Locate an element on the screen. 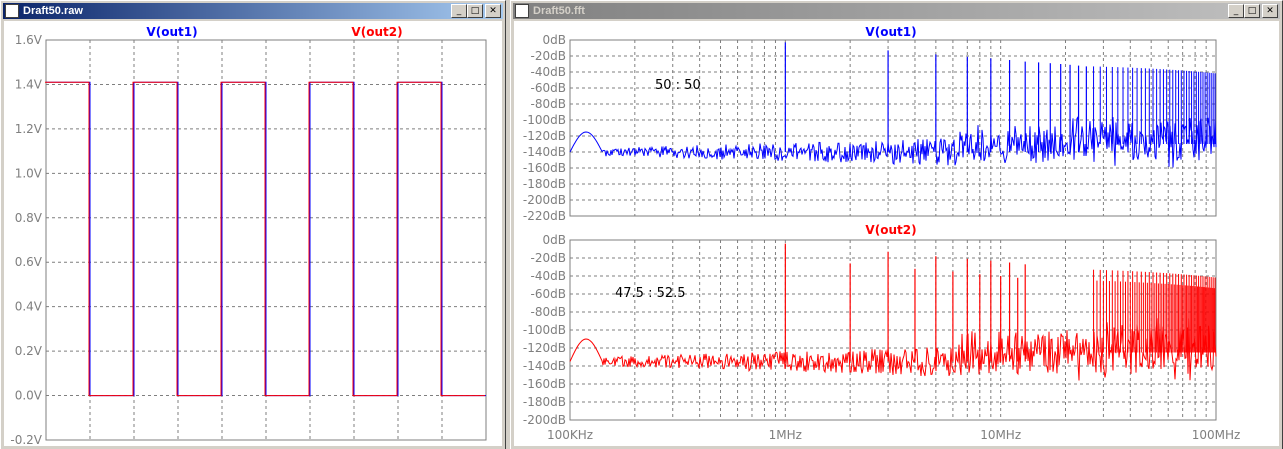  raw-xtick-label: 2.0µs is located at coordinates (222, 446).